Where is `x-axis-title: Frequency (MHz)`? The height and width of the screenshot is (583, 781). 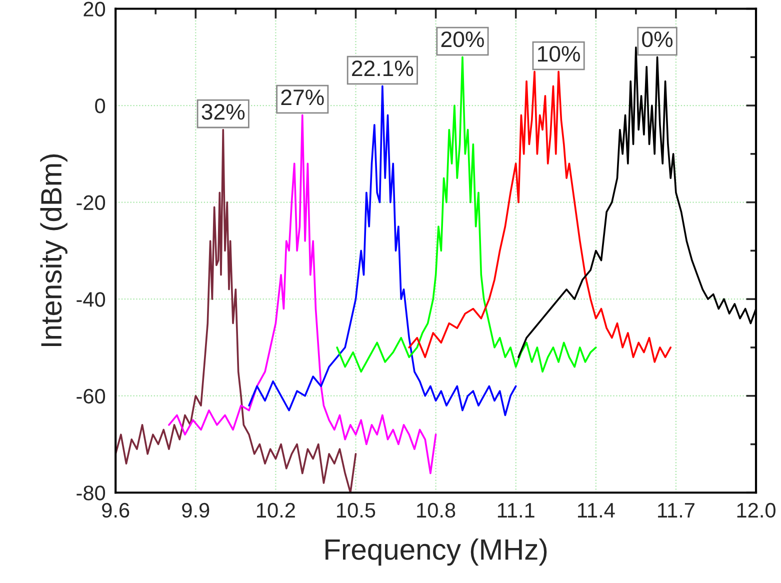 x-axis-title: Frequency (MHz) is located at coordinates (436, 552).